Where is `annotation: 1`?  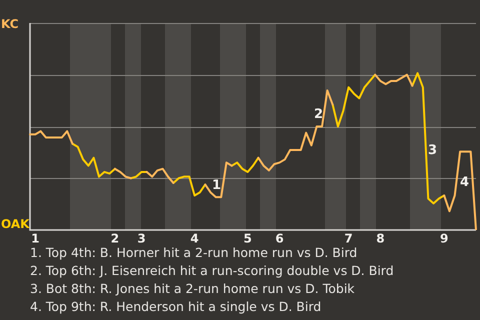 annotation: 1 is located at coordinates (217, 185).